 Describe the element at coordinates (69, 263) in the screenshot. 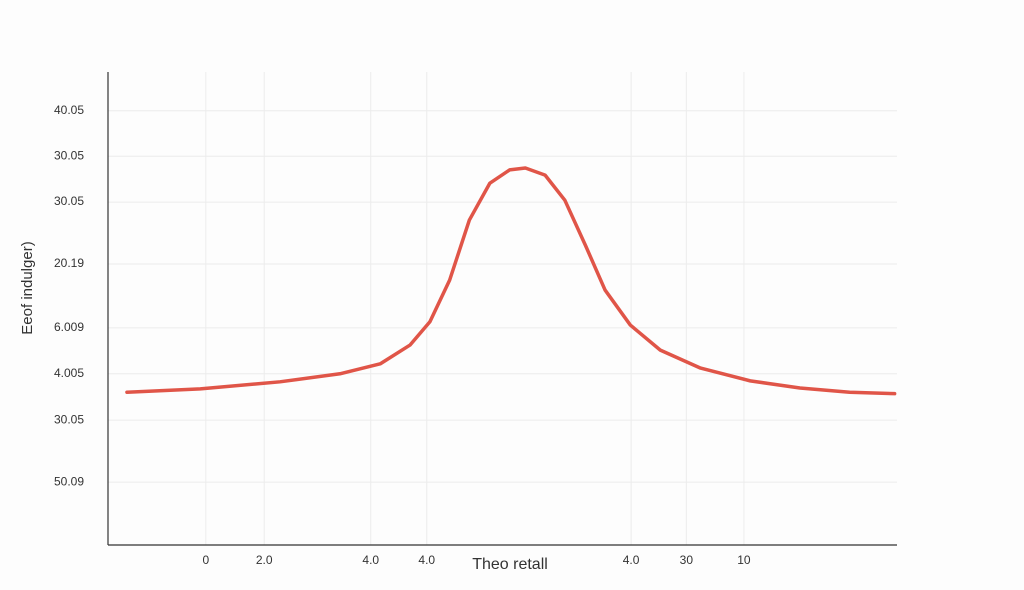

I see `y-tick-label: 20.19` at that location.